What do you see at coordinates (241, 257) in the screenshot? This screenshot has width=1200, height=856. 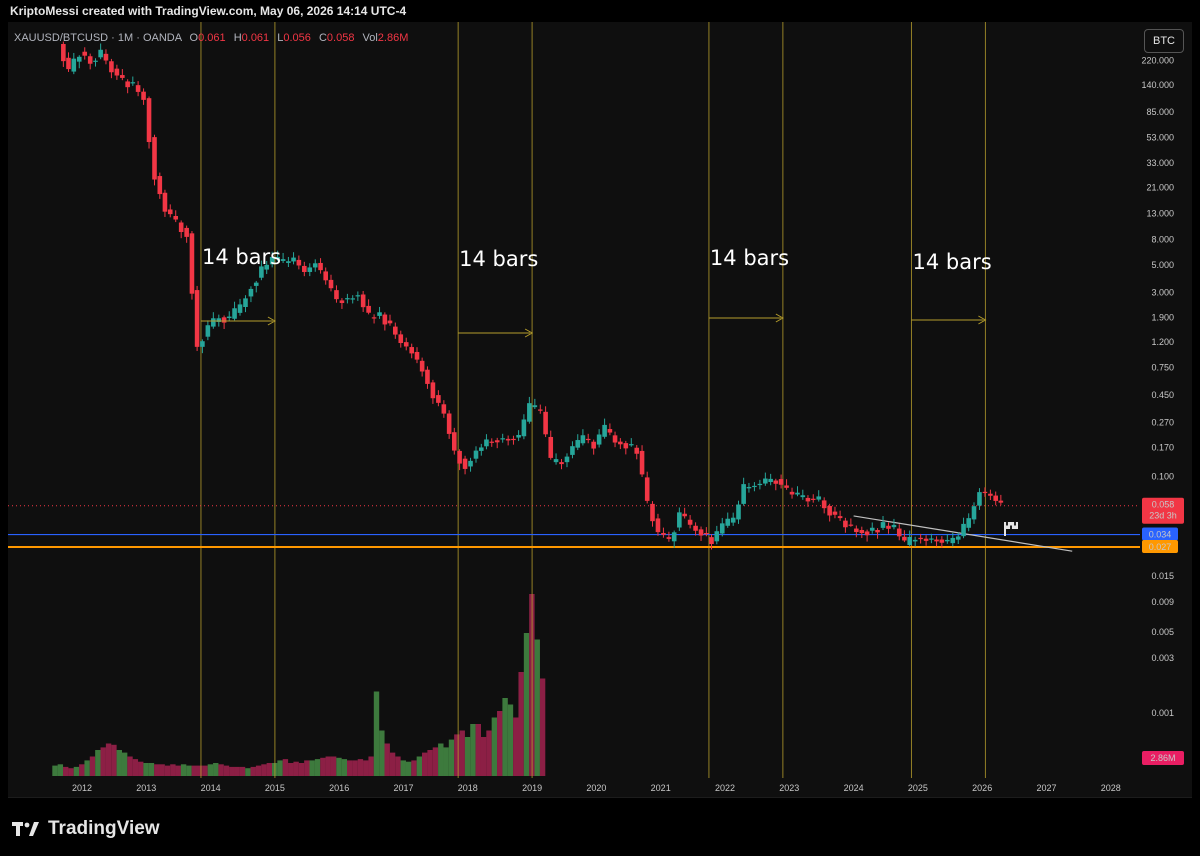 I see `bars-count-label: 14 bars` at bounding box center [241, 257].